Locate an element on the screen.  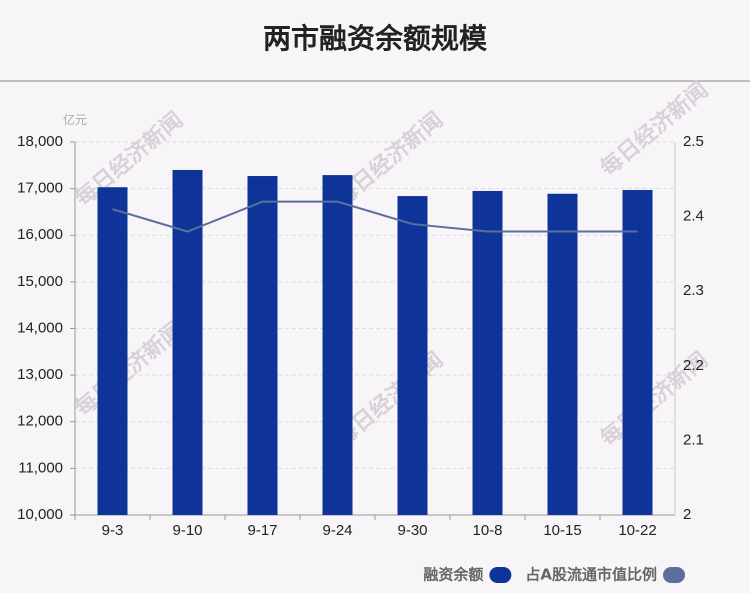
y2-tick-label: 2.5 is located at coordinates (693, 141).